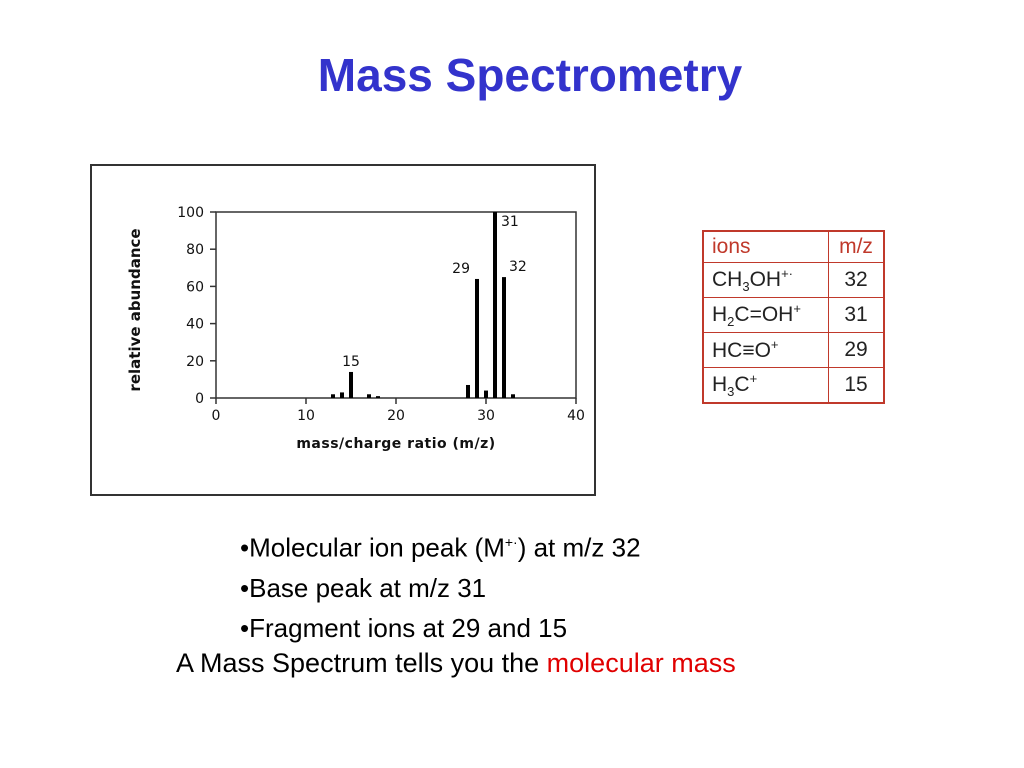  What do you see at coordinates (731, 322) in the screenshot?
I see `ion-formula-part: 2` at bounding box center [731, 322].